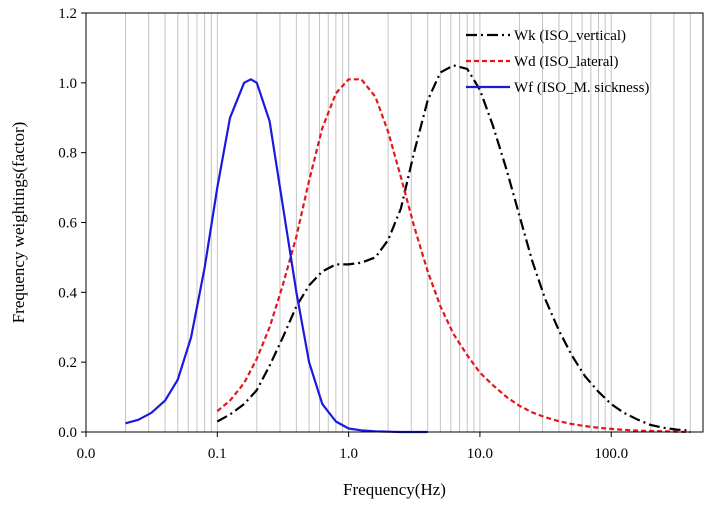 Image resolution: width=711 pixels, height=505 pixels. Describe the element at coordinates (67, 84) in the screenshot. I see `y-tick-label: 1.0` at that location.